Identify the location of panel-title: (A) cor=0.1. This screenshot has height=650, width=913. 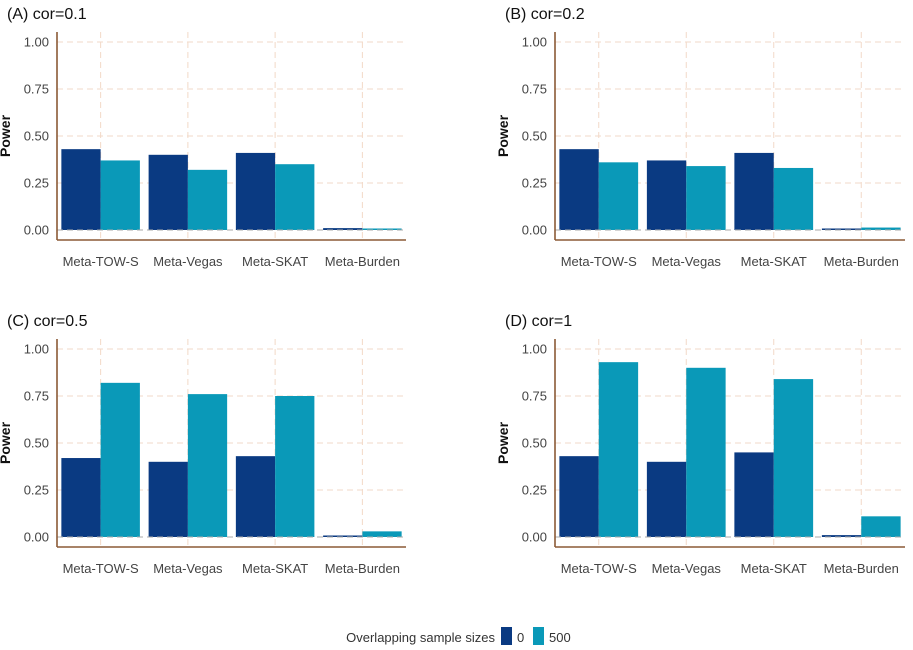
(47, 14).